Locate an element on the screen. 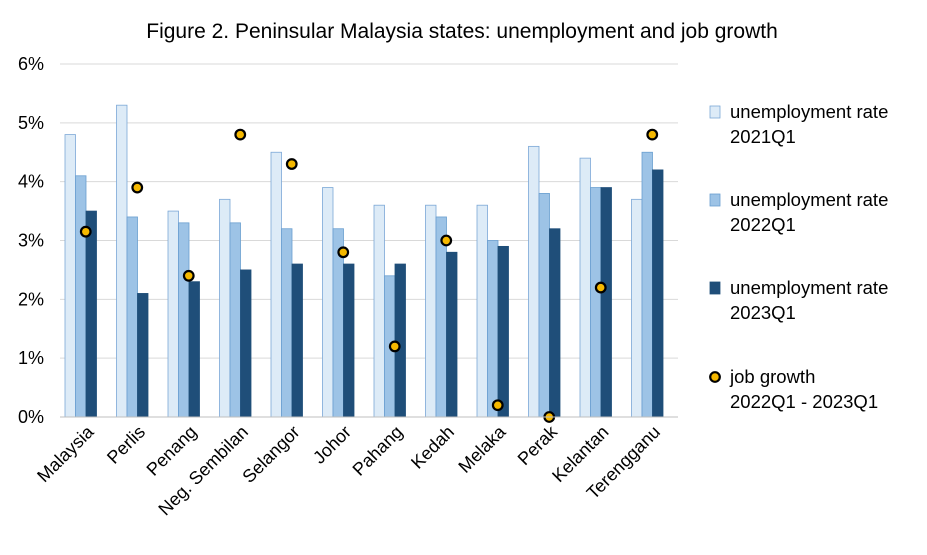 This screenshot has height=555, width=927. y-tick-label: 2% is located at coordinates (31, 299).